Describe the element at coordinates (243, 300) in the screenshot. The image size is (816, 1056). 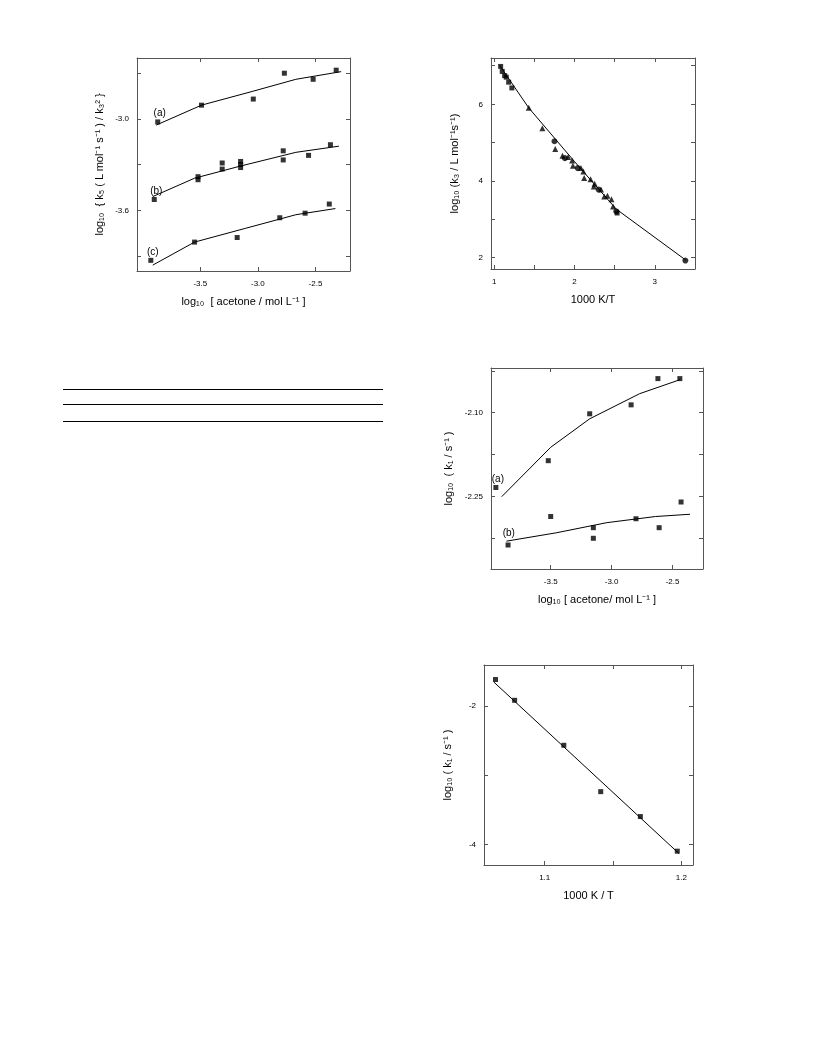
I see `x-axis-title: log₁₀ [ acetone / mol L⁻¹ ]` at that location.